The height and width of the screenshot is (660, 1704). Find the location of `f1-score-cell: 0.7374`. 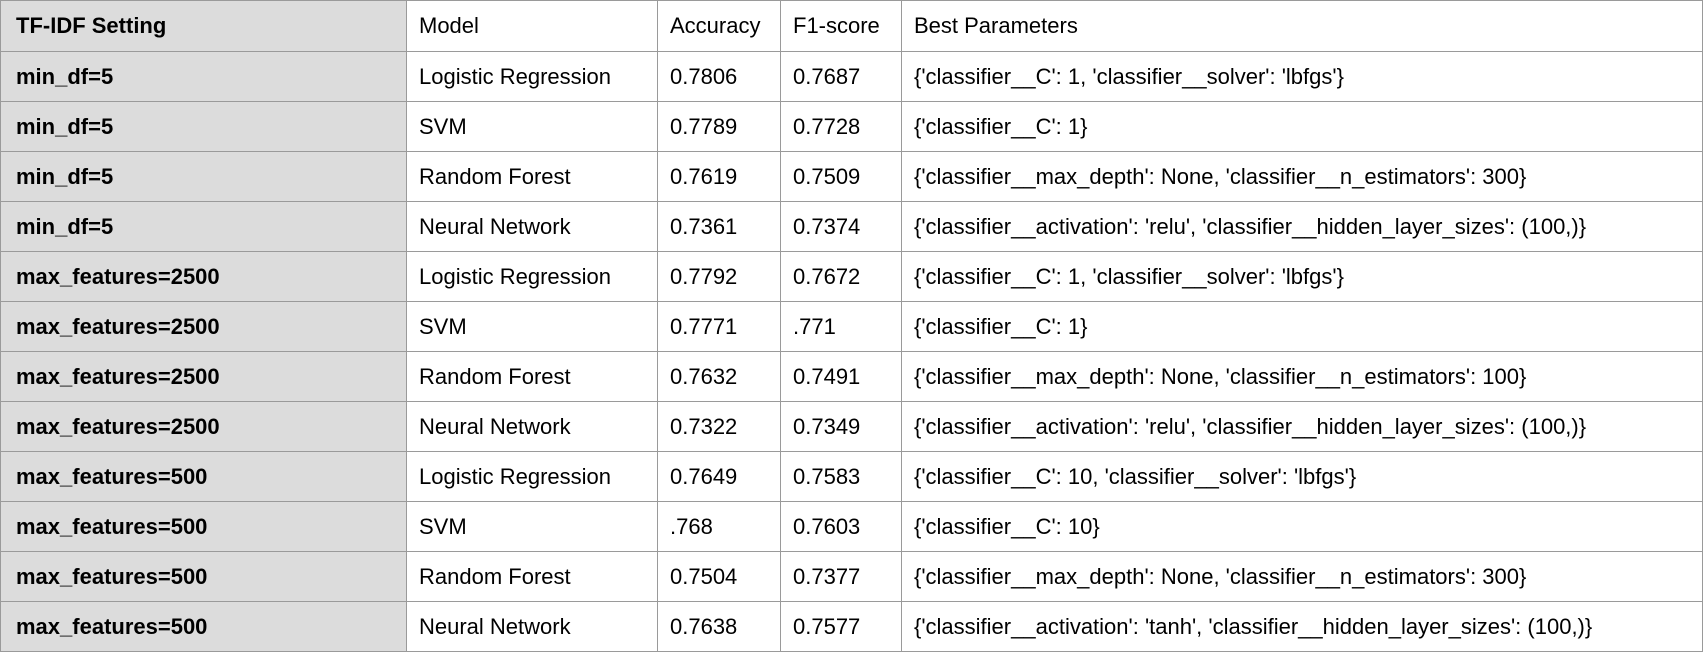

f1-score-cell: 0.7374 is located at coordinates (841, 226).